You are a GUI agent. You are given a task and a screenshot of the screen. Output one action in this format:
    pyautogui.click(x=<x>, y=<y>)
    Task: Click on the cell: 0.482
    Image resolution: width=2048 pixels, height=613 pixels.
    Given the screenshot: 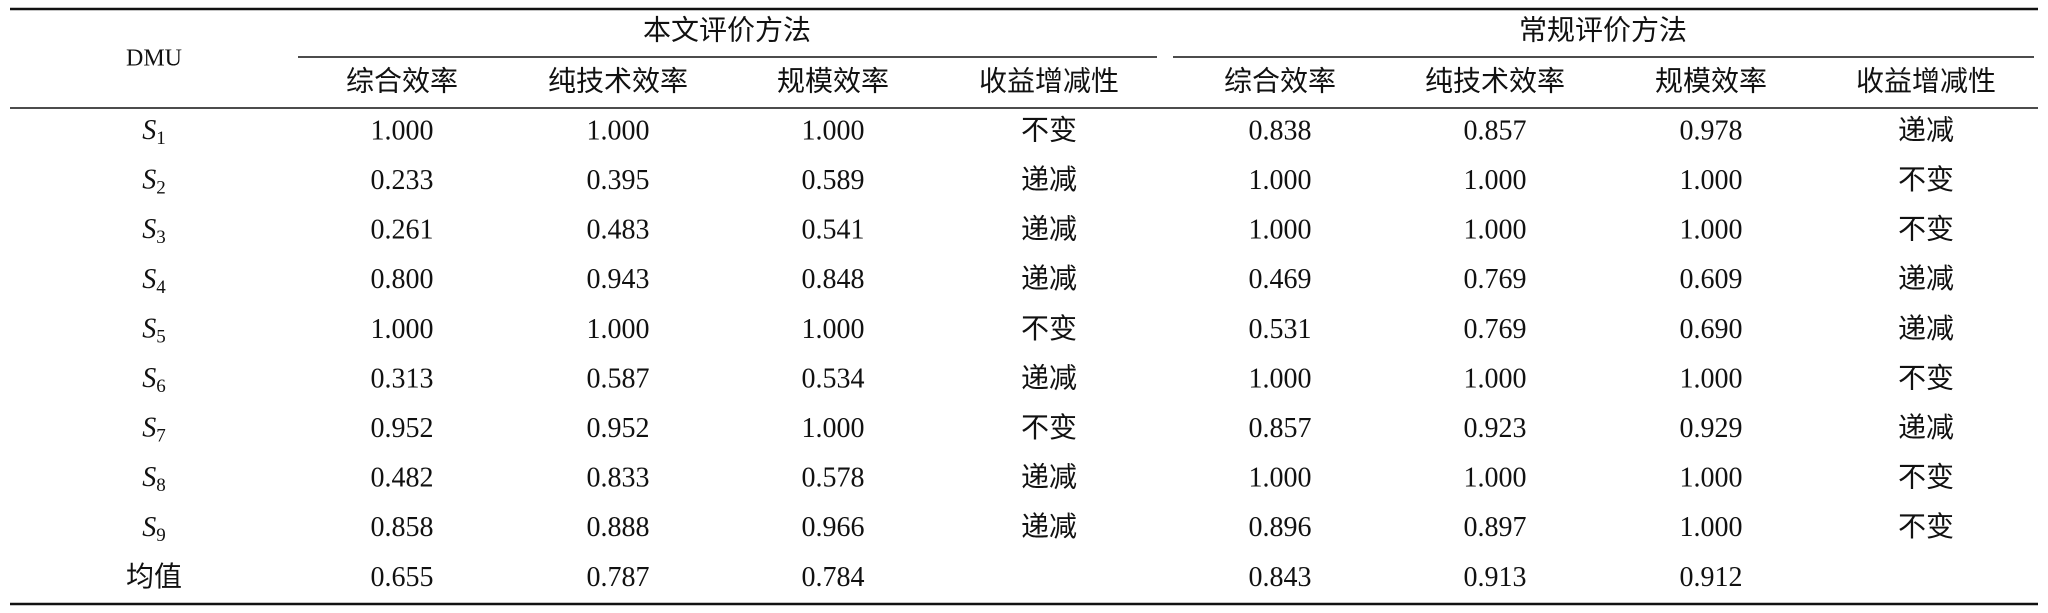 What is the action you would take?
    pyautogui.click(x=402, y=478)
    